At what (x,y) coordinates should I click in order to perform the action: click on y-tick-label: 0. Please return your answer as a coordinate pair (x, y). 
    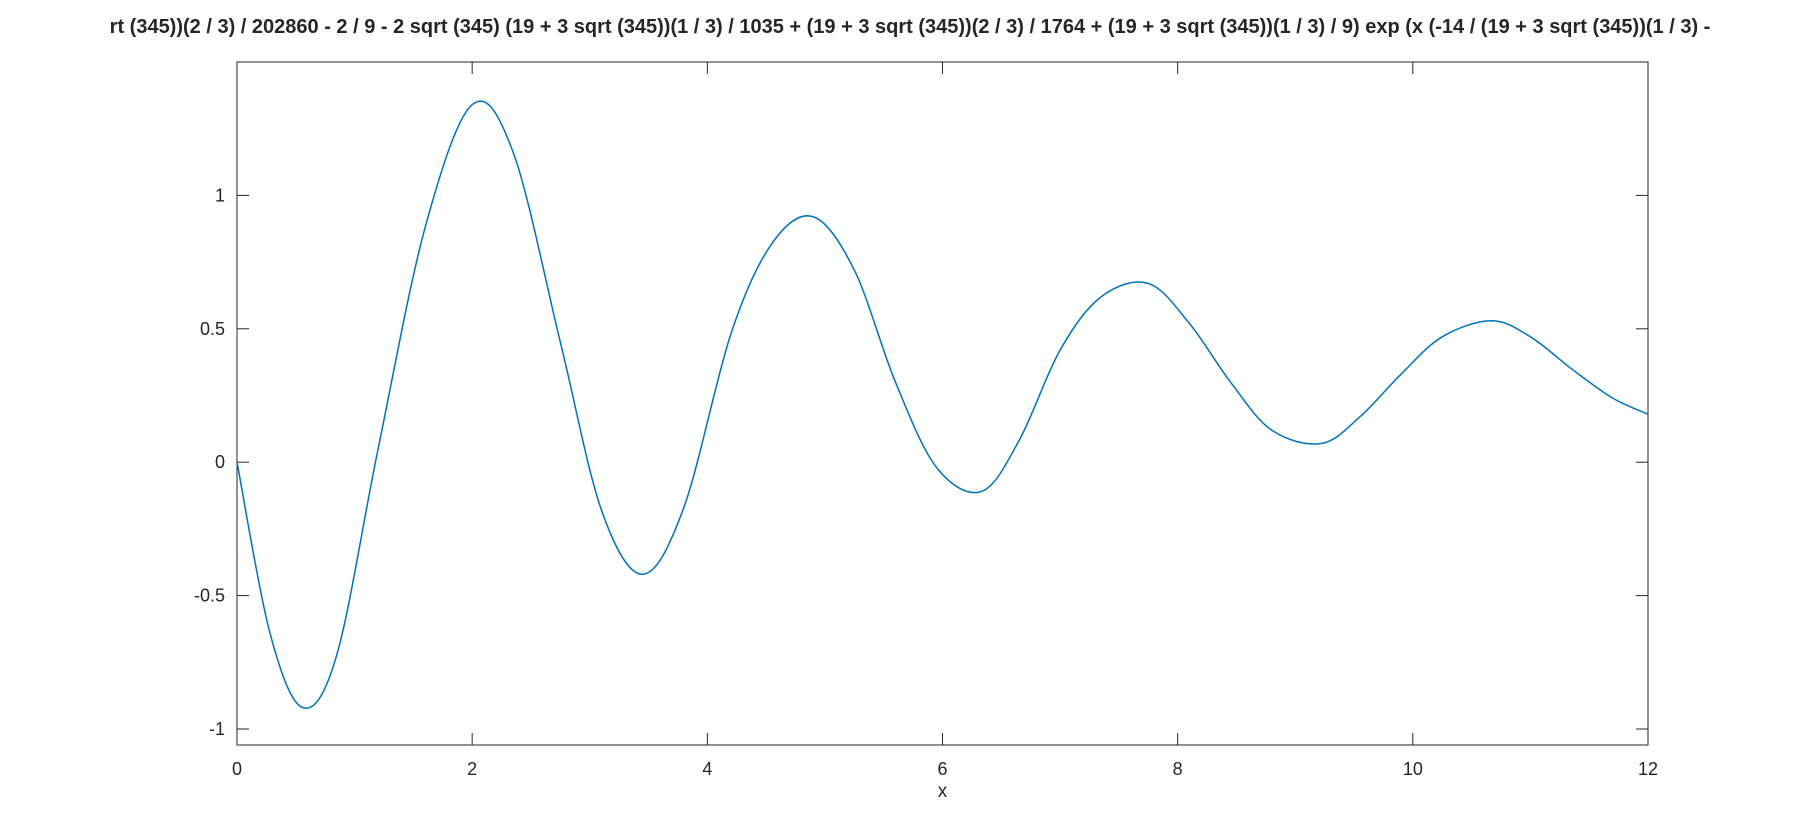
    Looking at the image, I should click on (220, 462).